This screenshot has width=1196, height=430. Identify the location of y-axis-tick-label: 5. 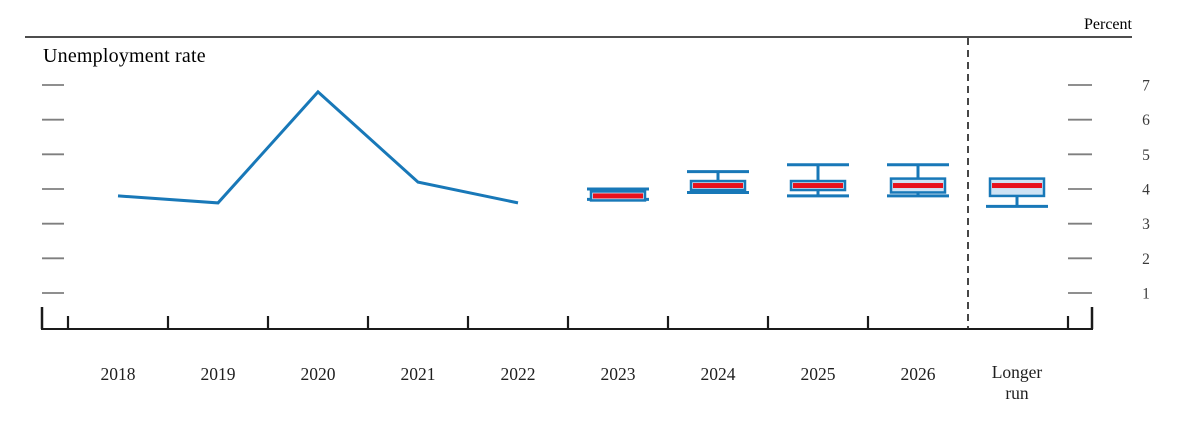
(1146, 155).